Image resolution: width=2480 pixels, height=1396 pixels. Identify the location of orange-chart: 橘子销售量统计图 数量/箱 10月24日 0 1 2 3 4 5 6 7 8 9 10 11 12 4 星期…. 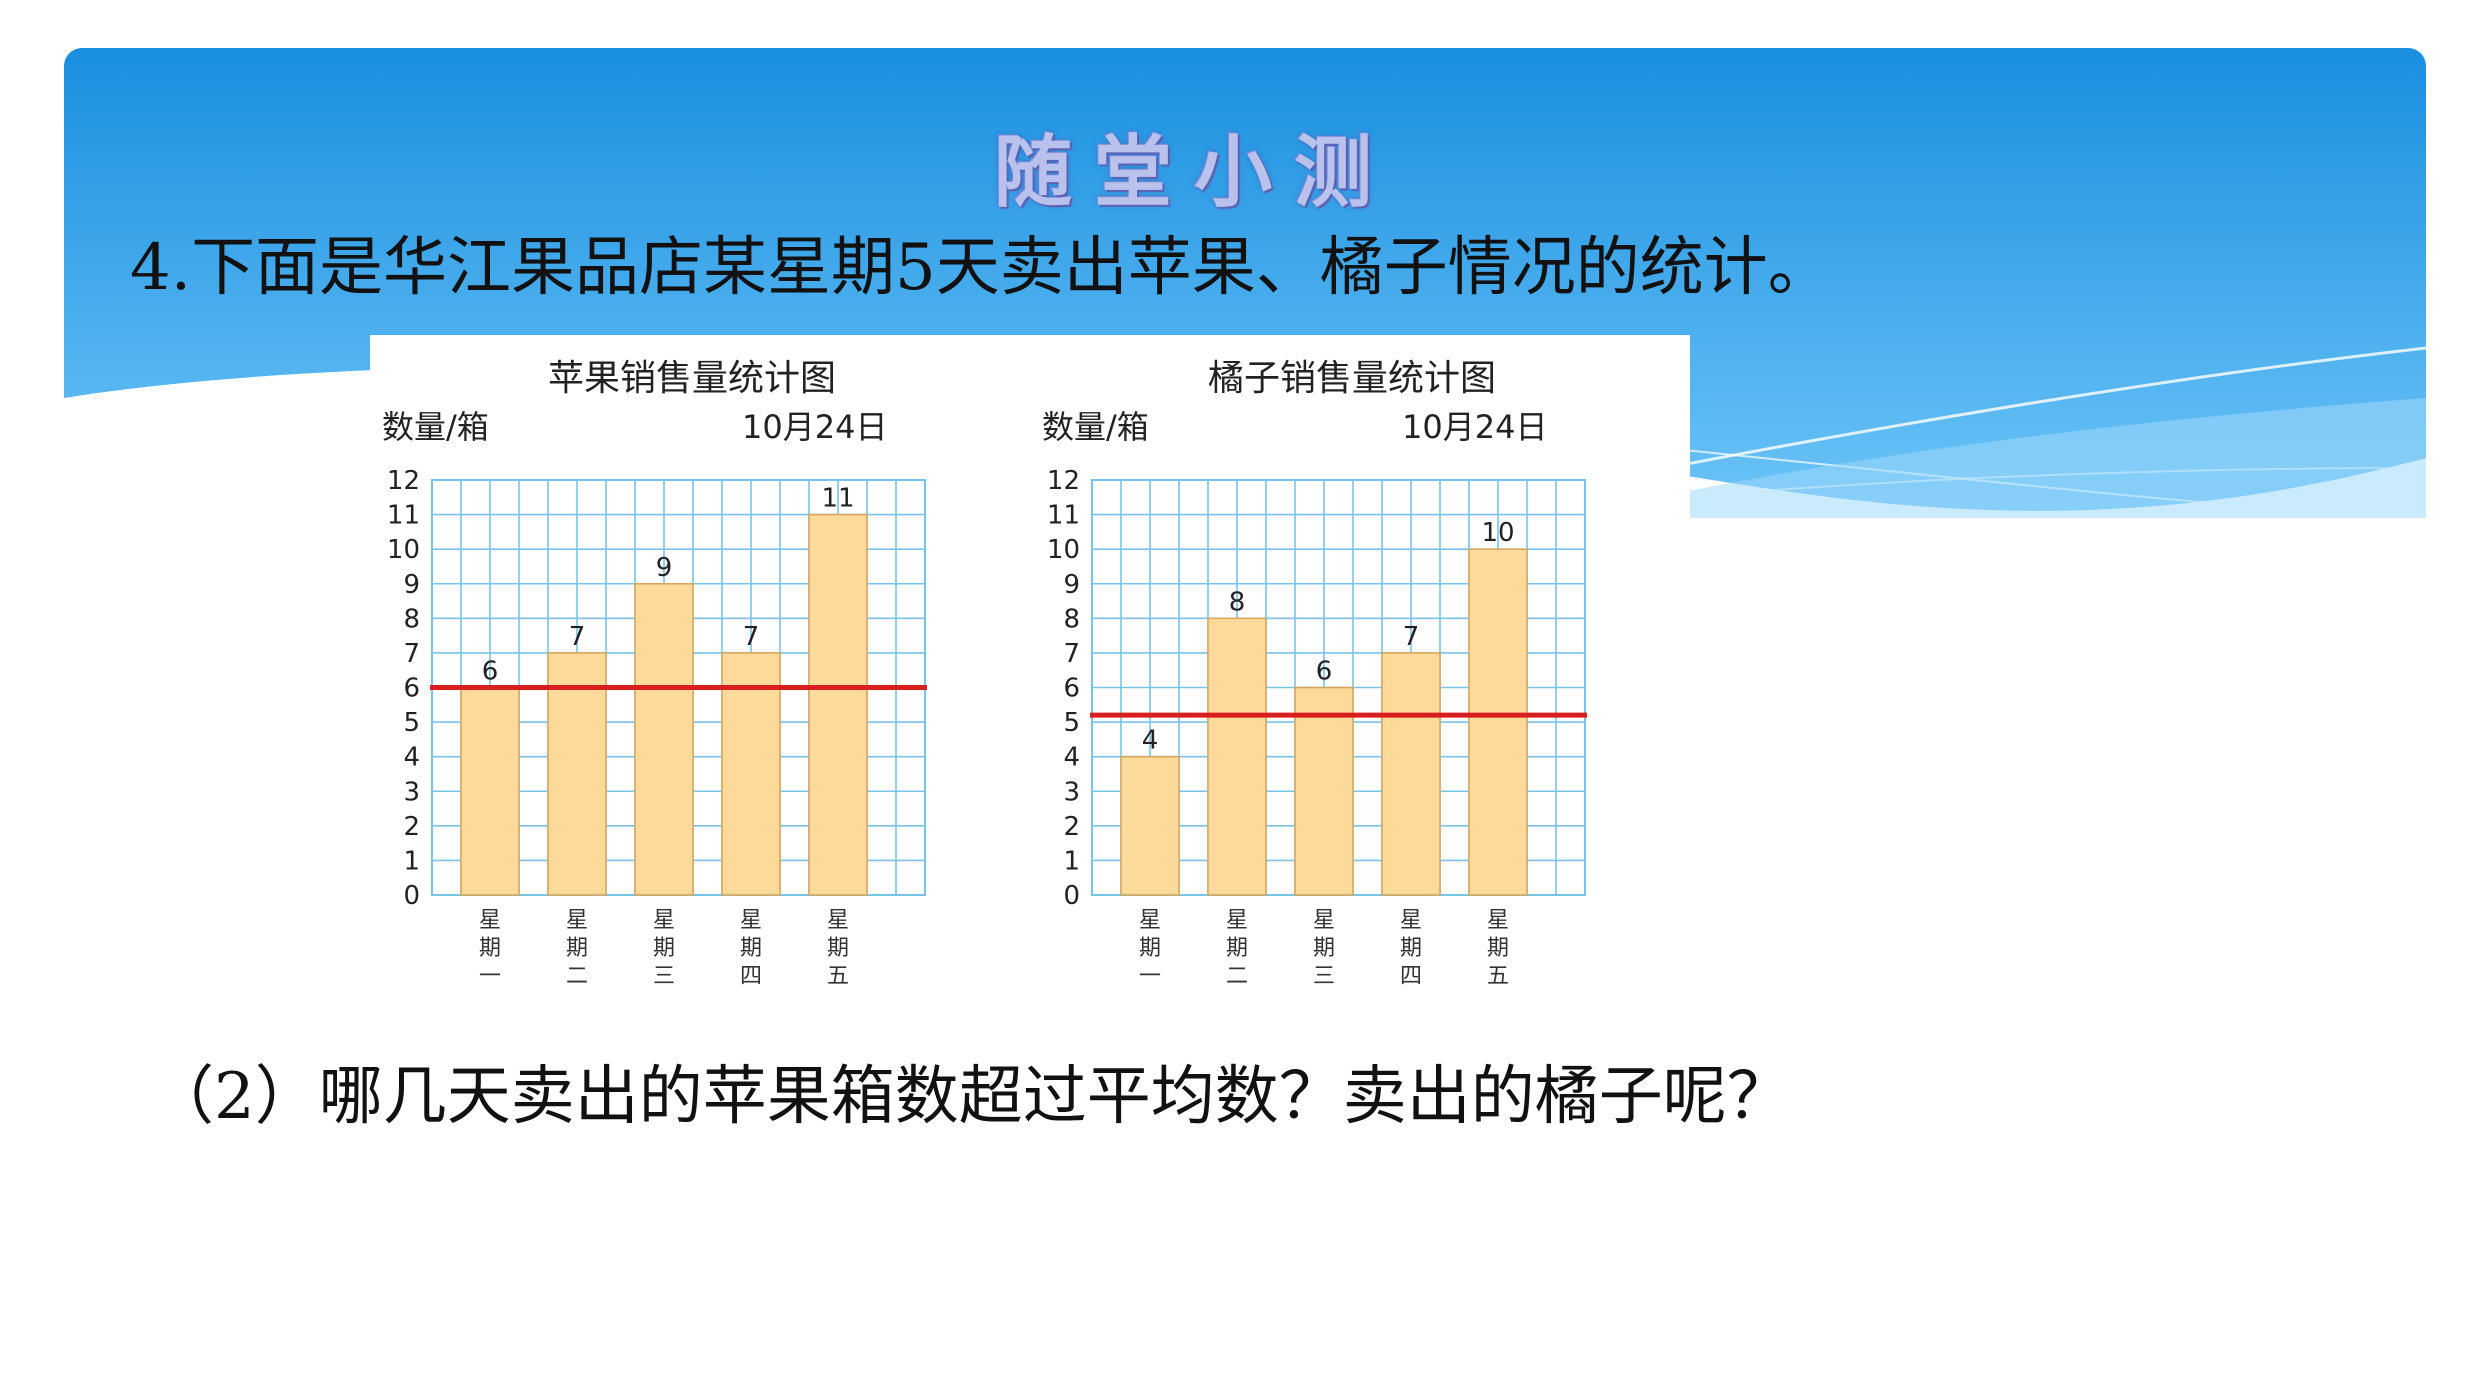
(1360, 660).